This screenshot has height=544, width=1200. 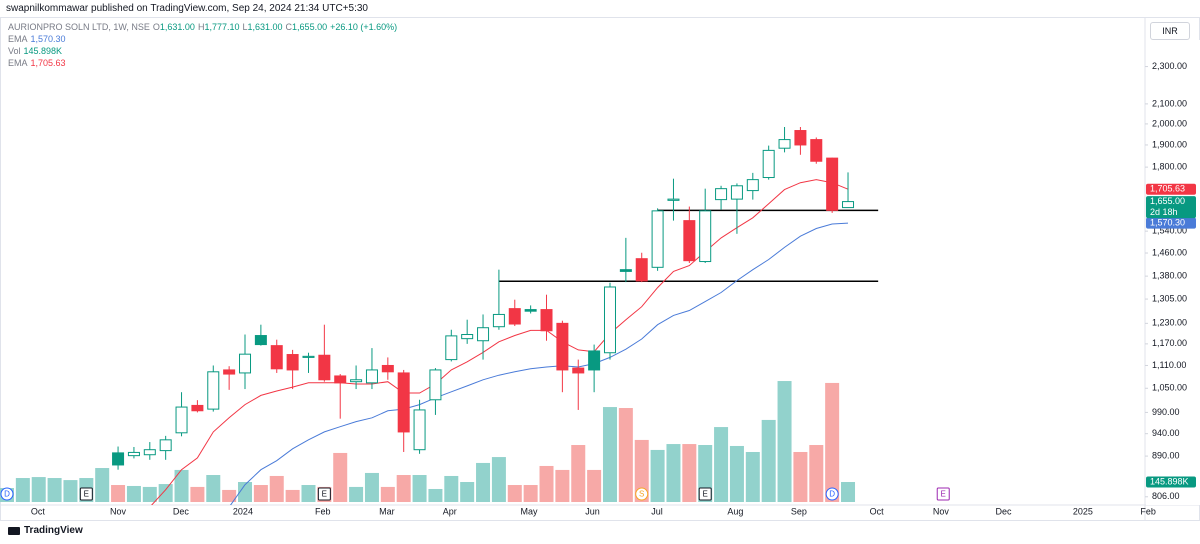 I want to click on y-tick-label: 1,050.00, so click(x=1169, y=388).